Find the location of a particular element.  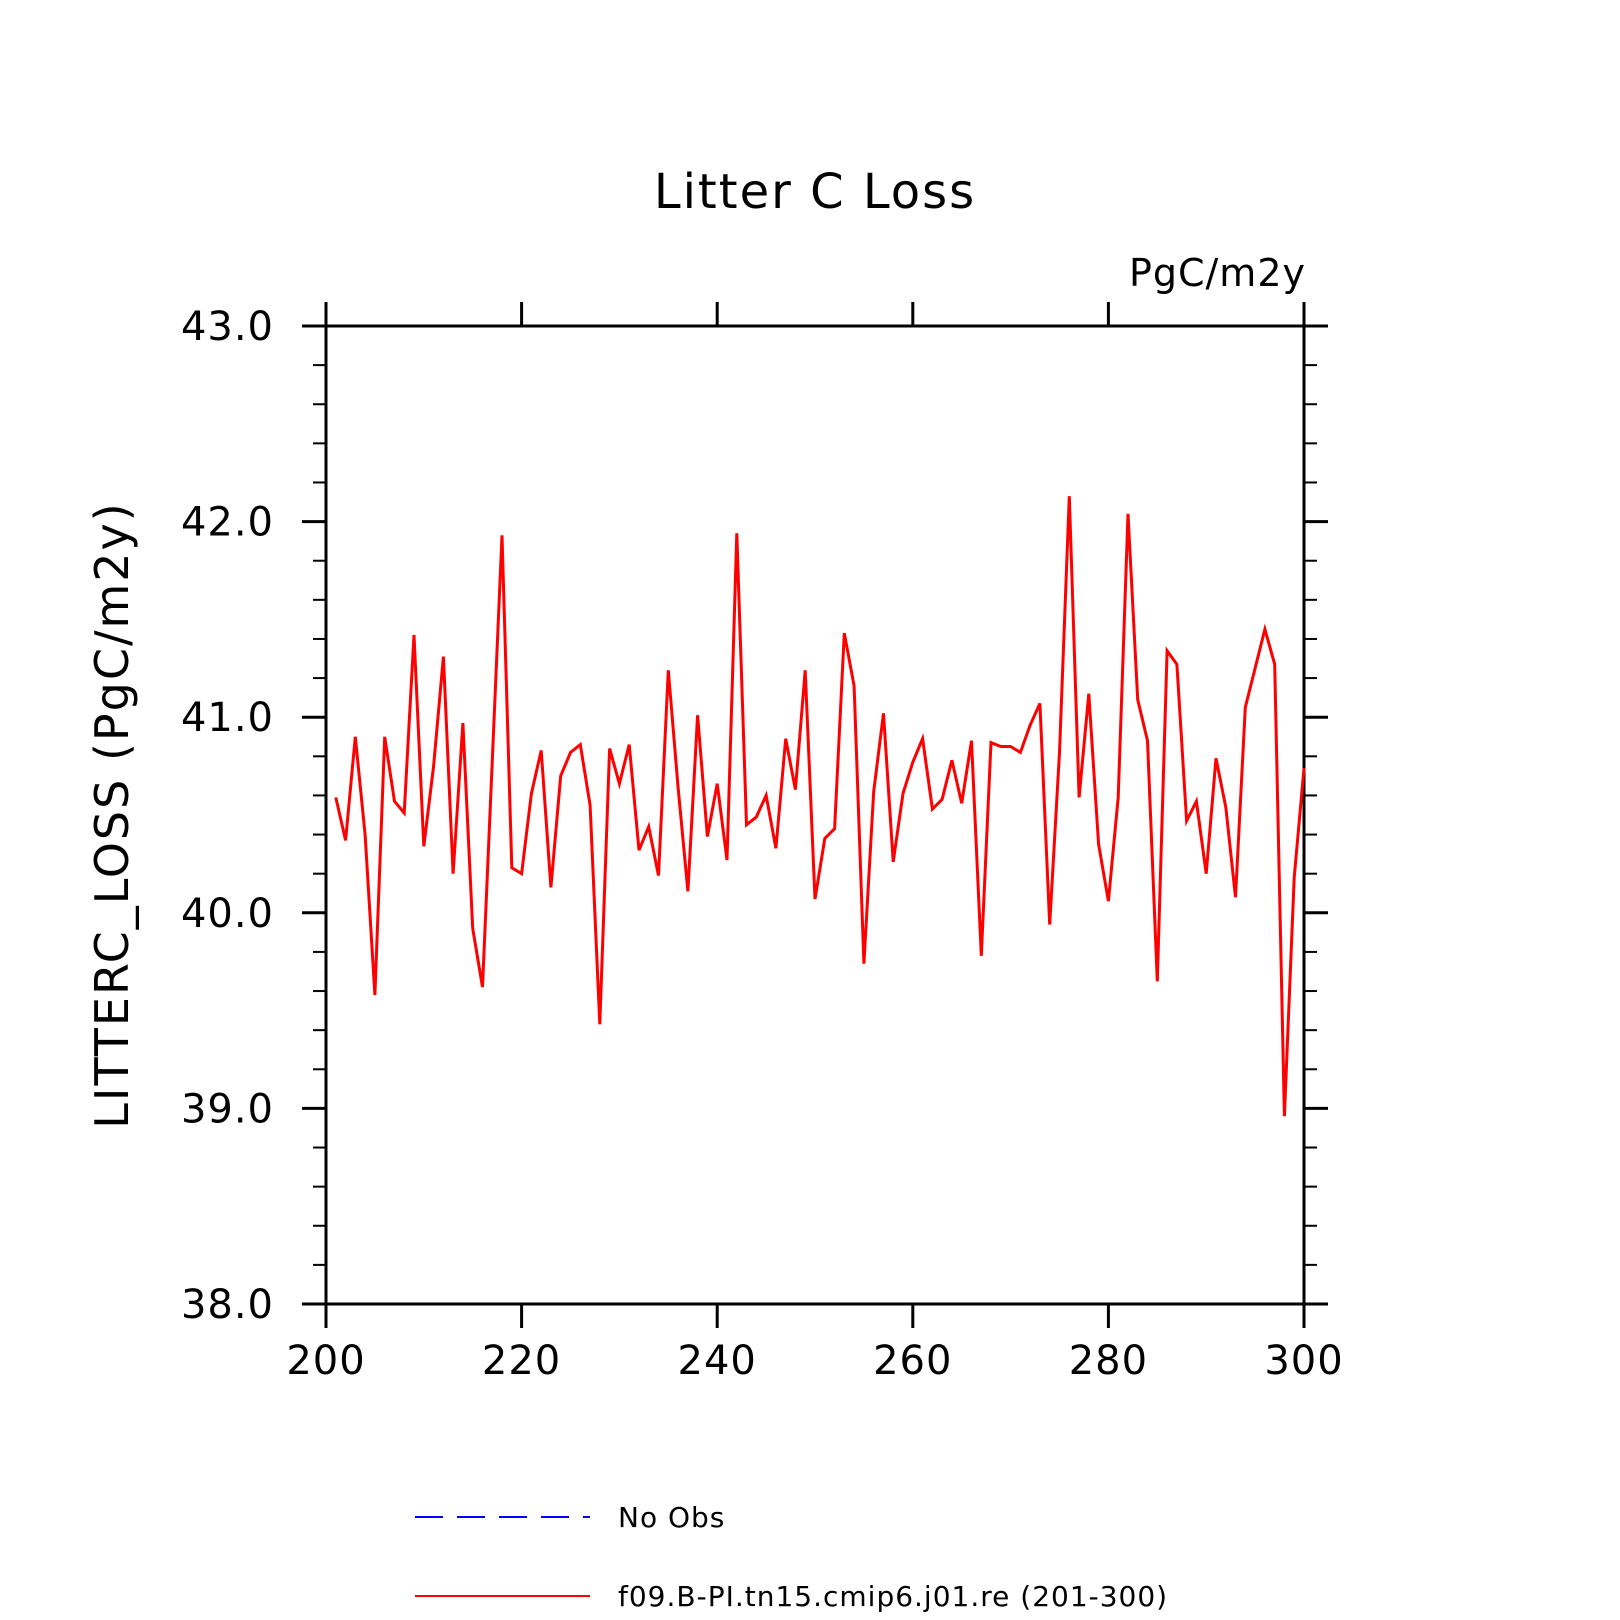

legend-label-no-obs: No Obs is located at coordinates (671, 1517).